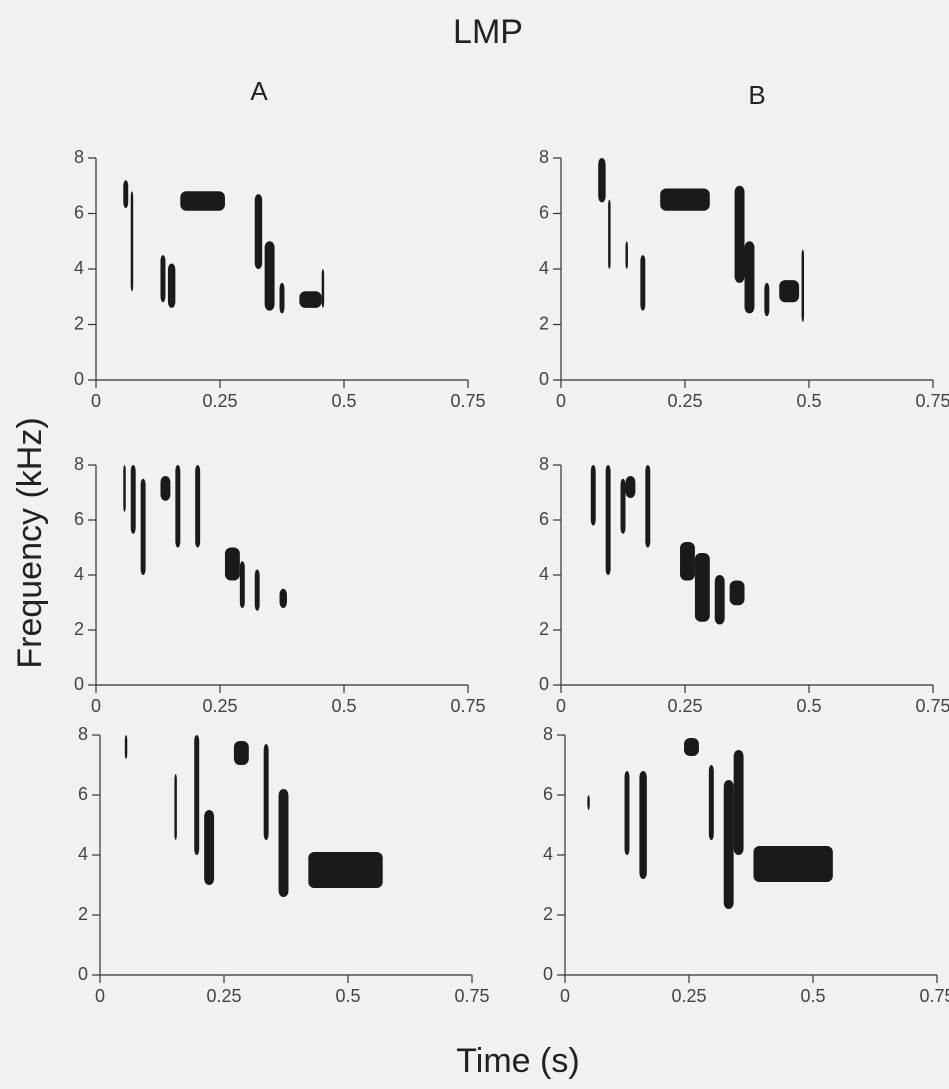 This screenshot has width=949, height=1089. Describe the element at coordinates (259, 91) in the screenshot. I see `column-label: A` at that location.